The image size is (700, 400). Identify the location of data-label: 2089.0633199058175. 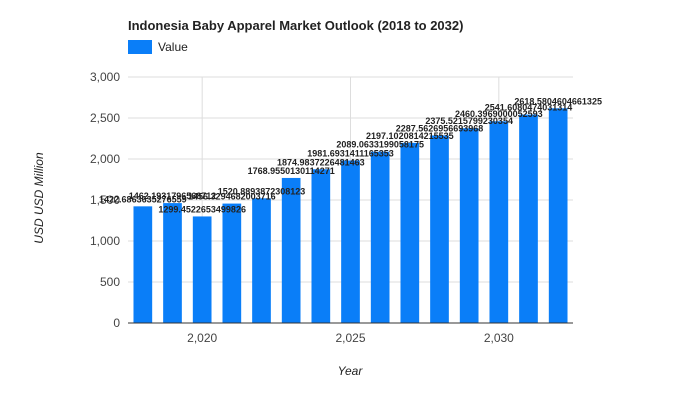
(380, 145).